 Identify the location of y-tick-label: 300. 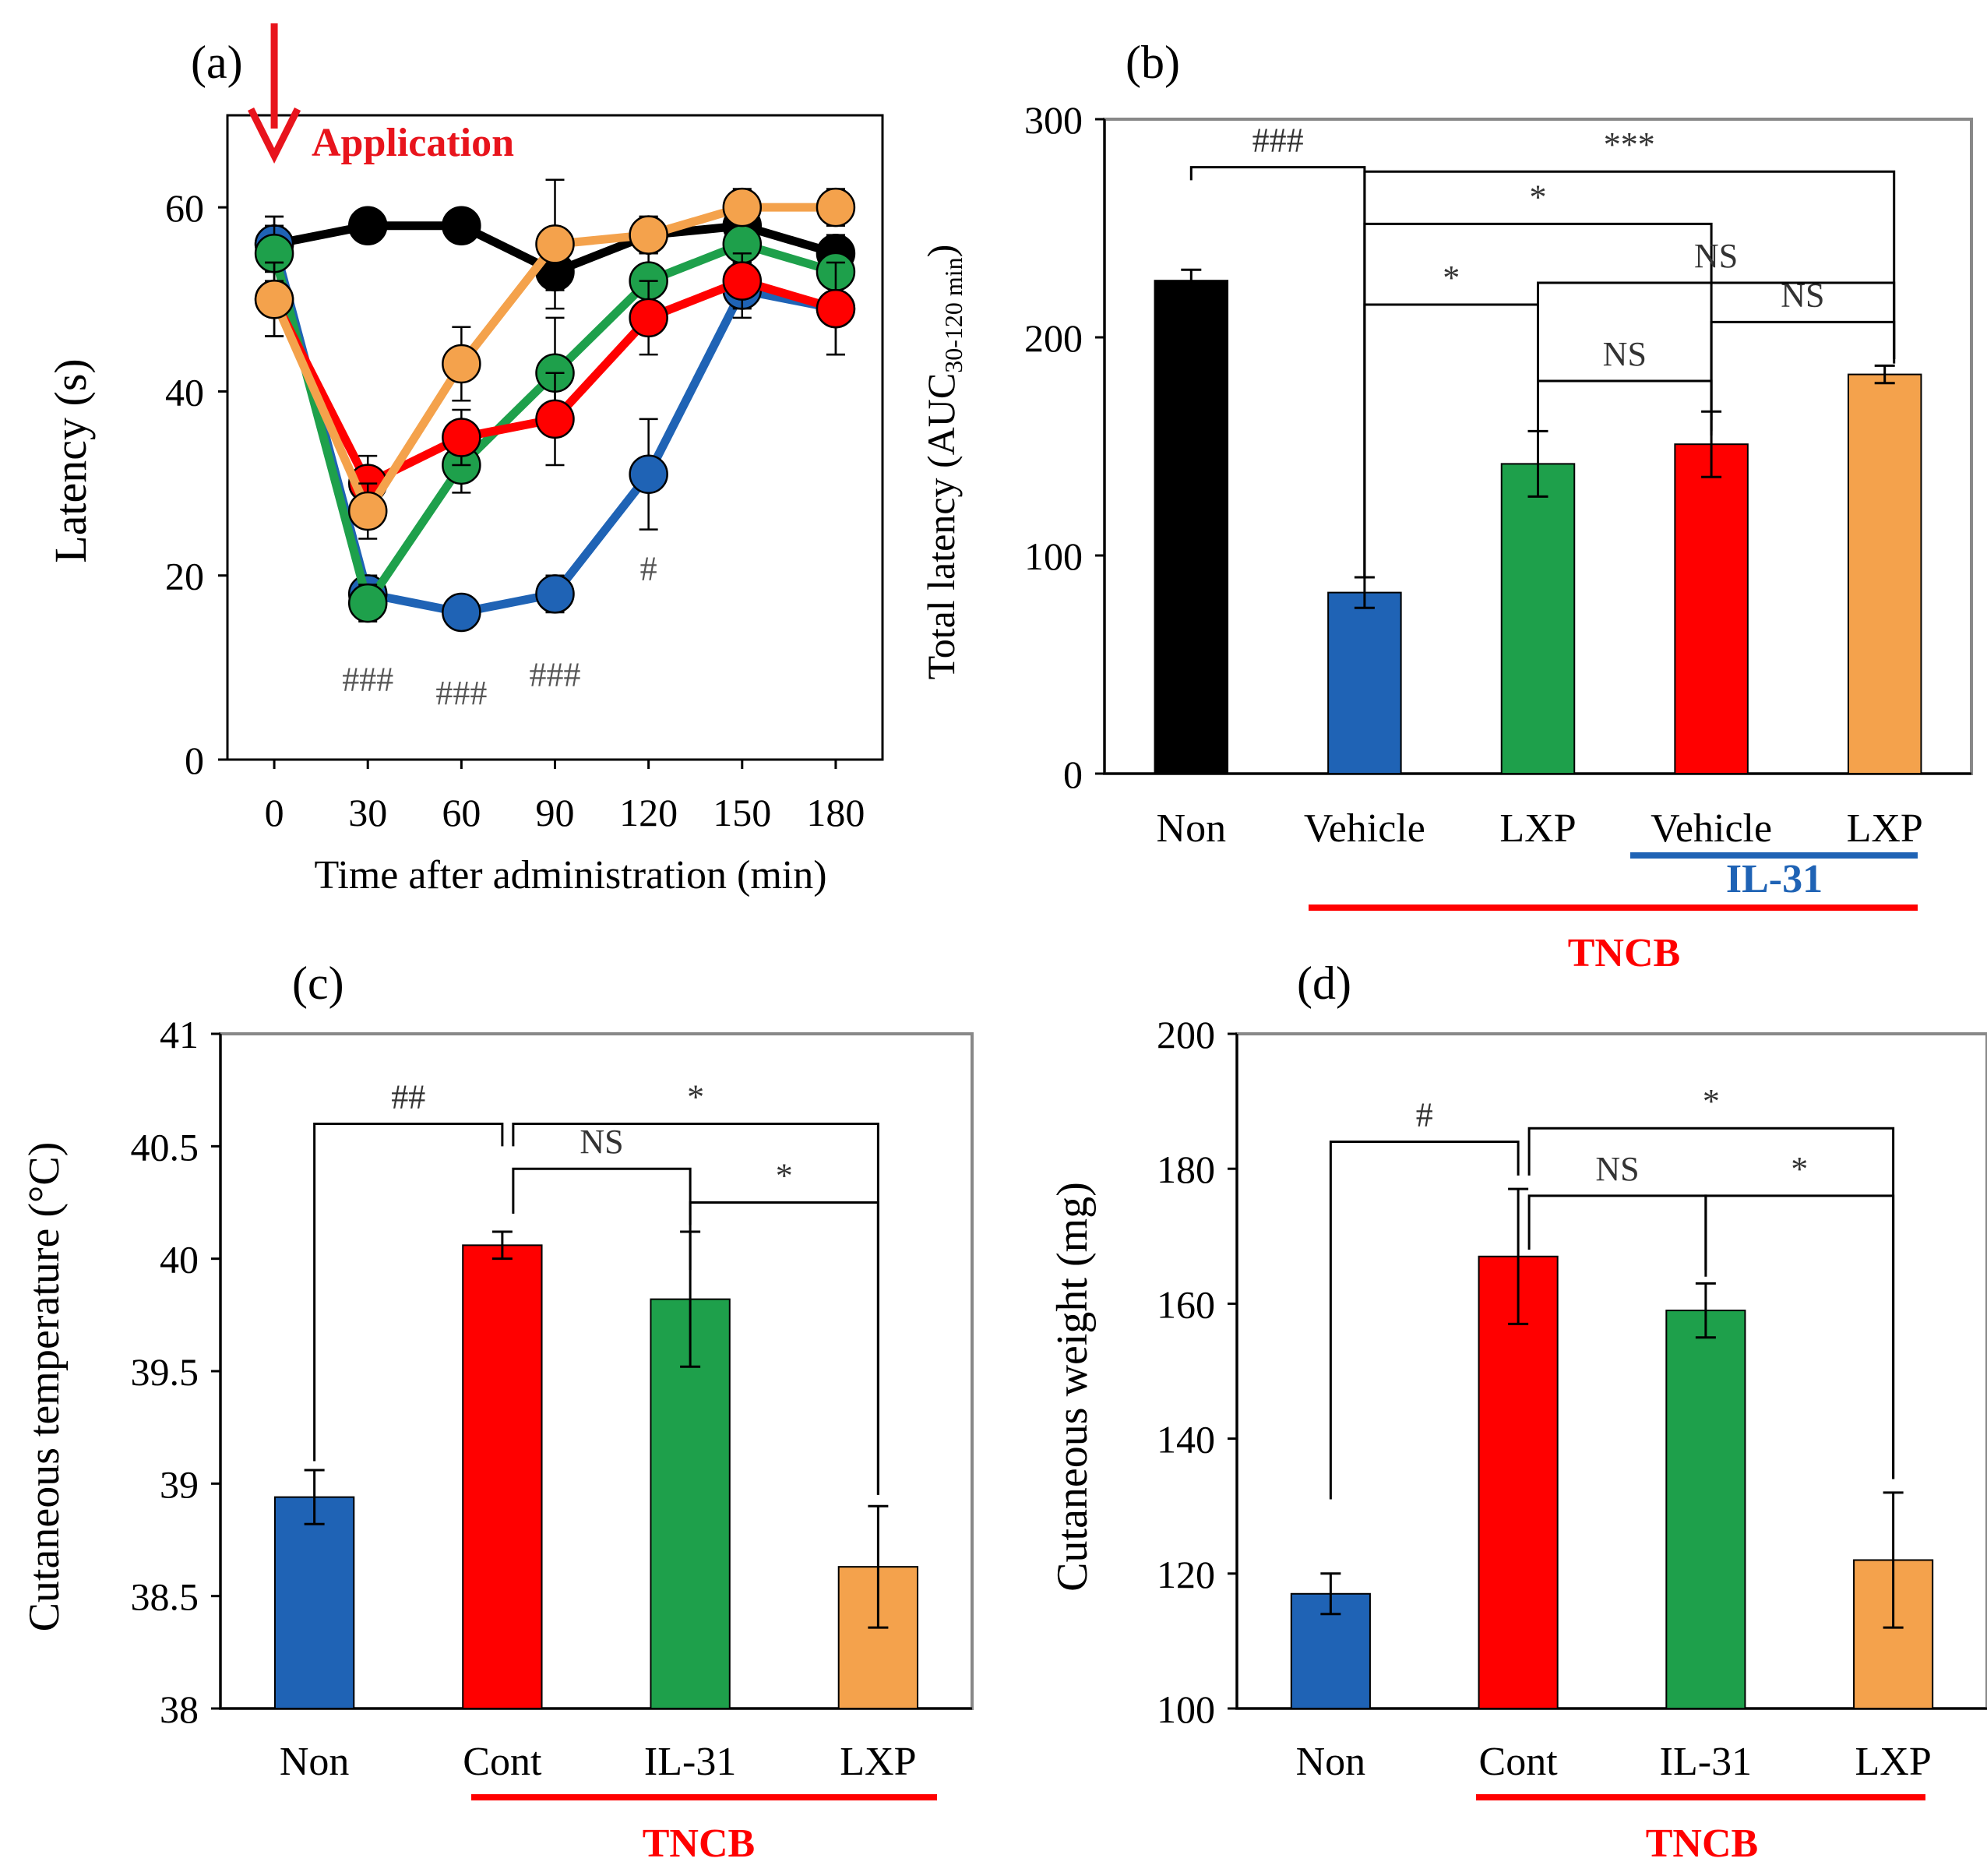
(1053, 120).